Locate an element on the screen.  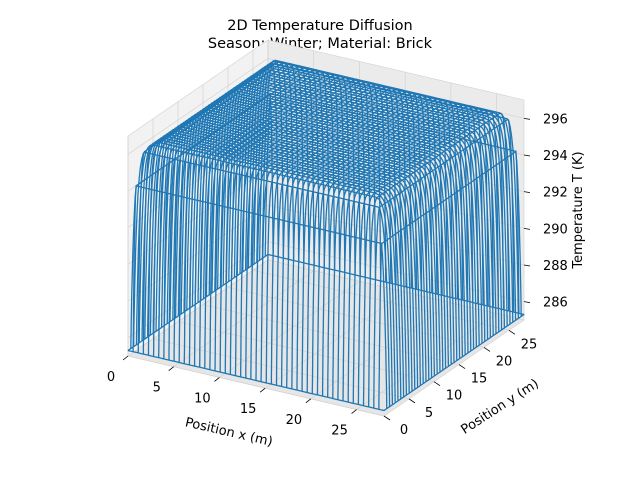
z-tick-label: 292 is located at coordinates (555, 193).